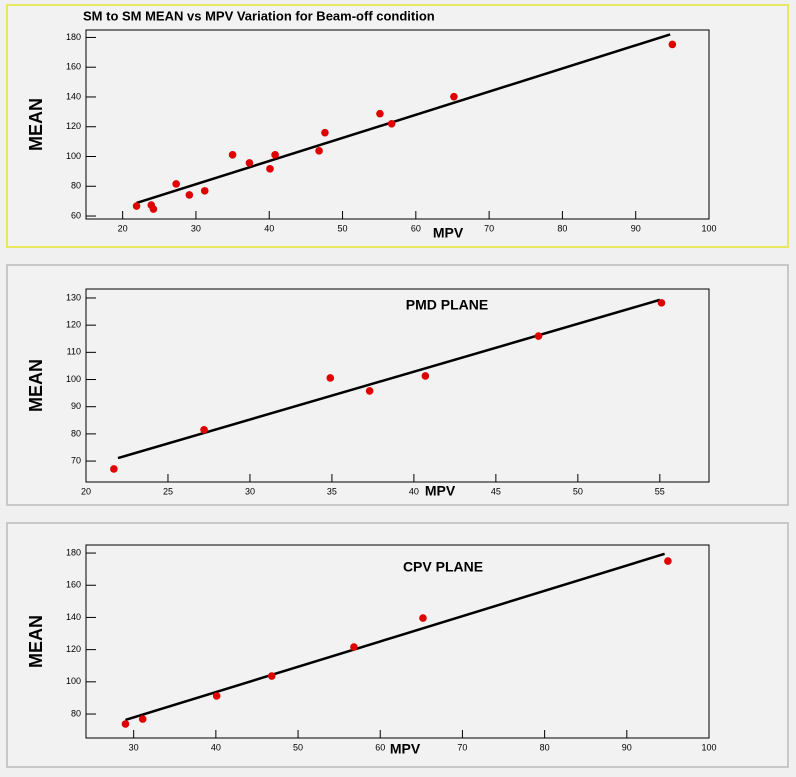 This screenshot has width=796, height=777. What do you see at coordinates (76, 460) in the screenshot?
I see `y-tick-label: 70` at bounding box center [76, 460].